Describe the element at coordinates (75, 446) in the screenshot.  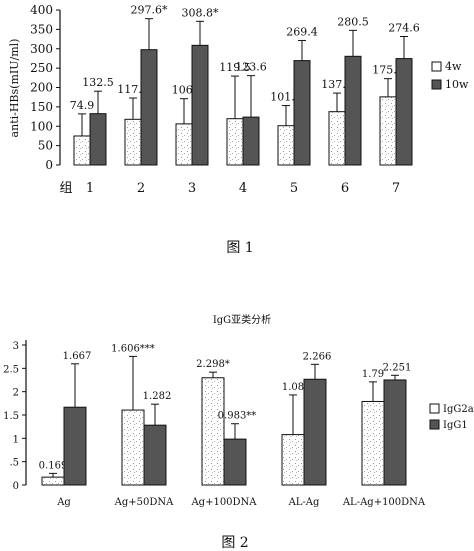
I see `bar-IgG1-Ag` at that location.